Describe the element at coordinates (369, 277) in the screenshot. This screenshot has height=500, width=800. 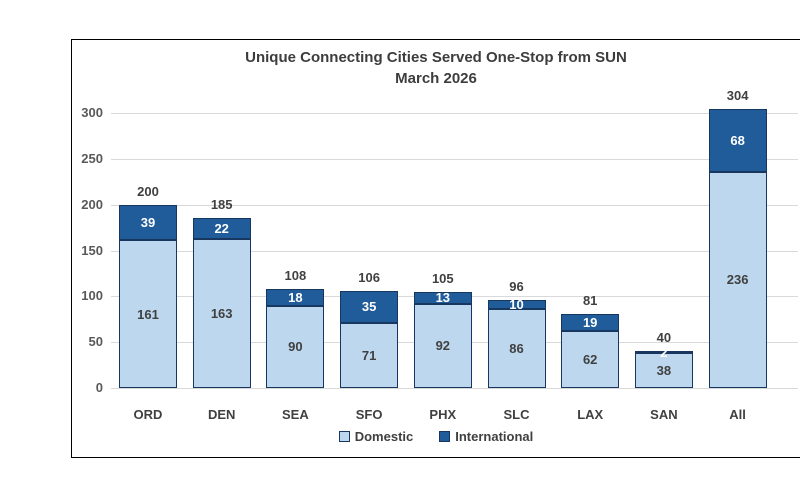
I see `total-label-SFO: 106` at that location.